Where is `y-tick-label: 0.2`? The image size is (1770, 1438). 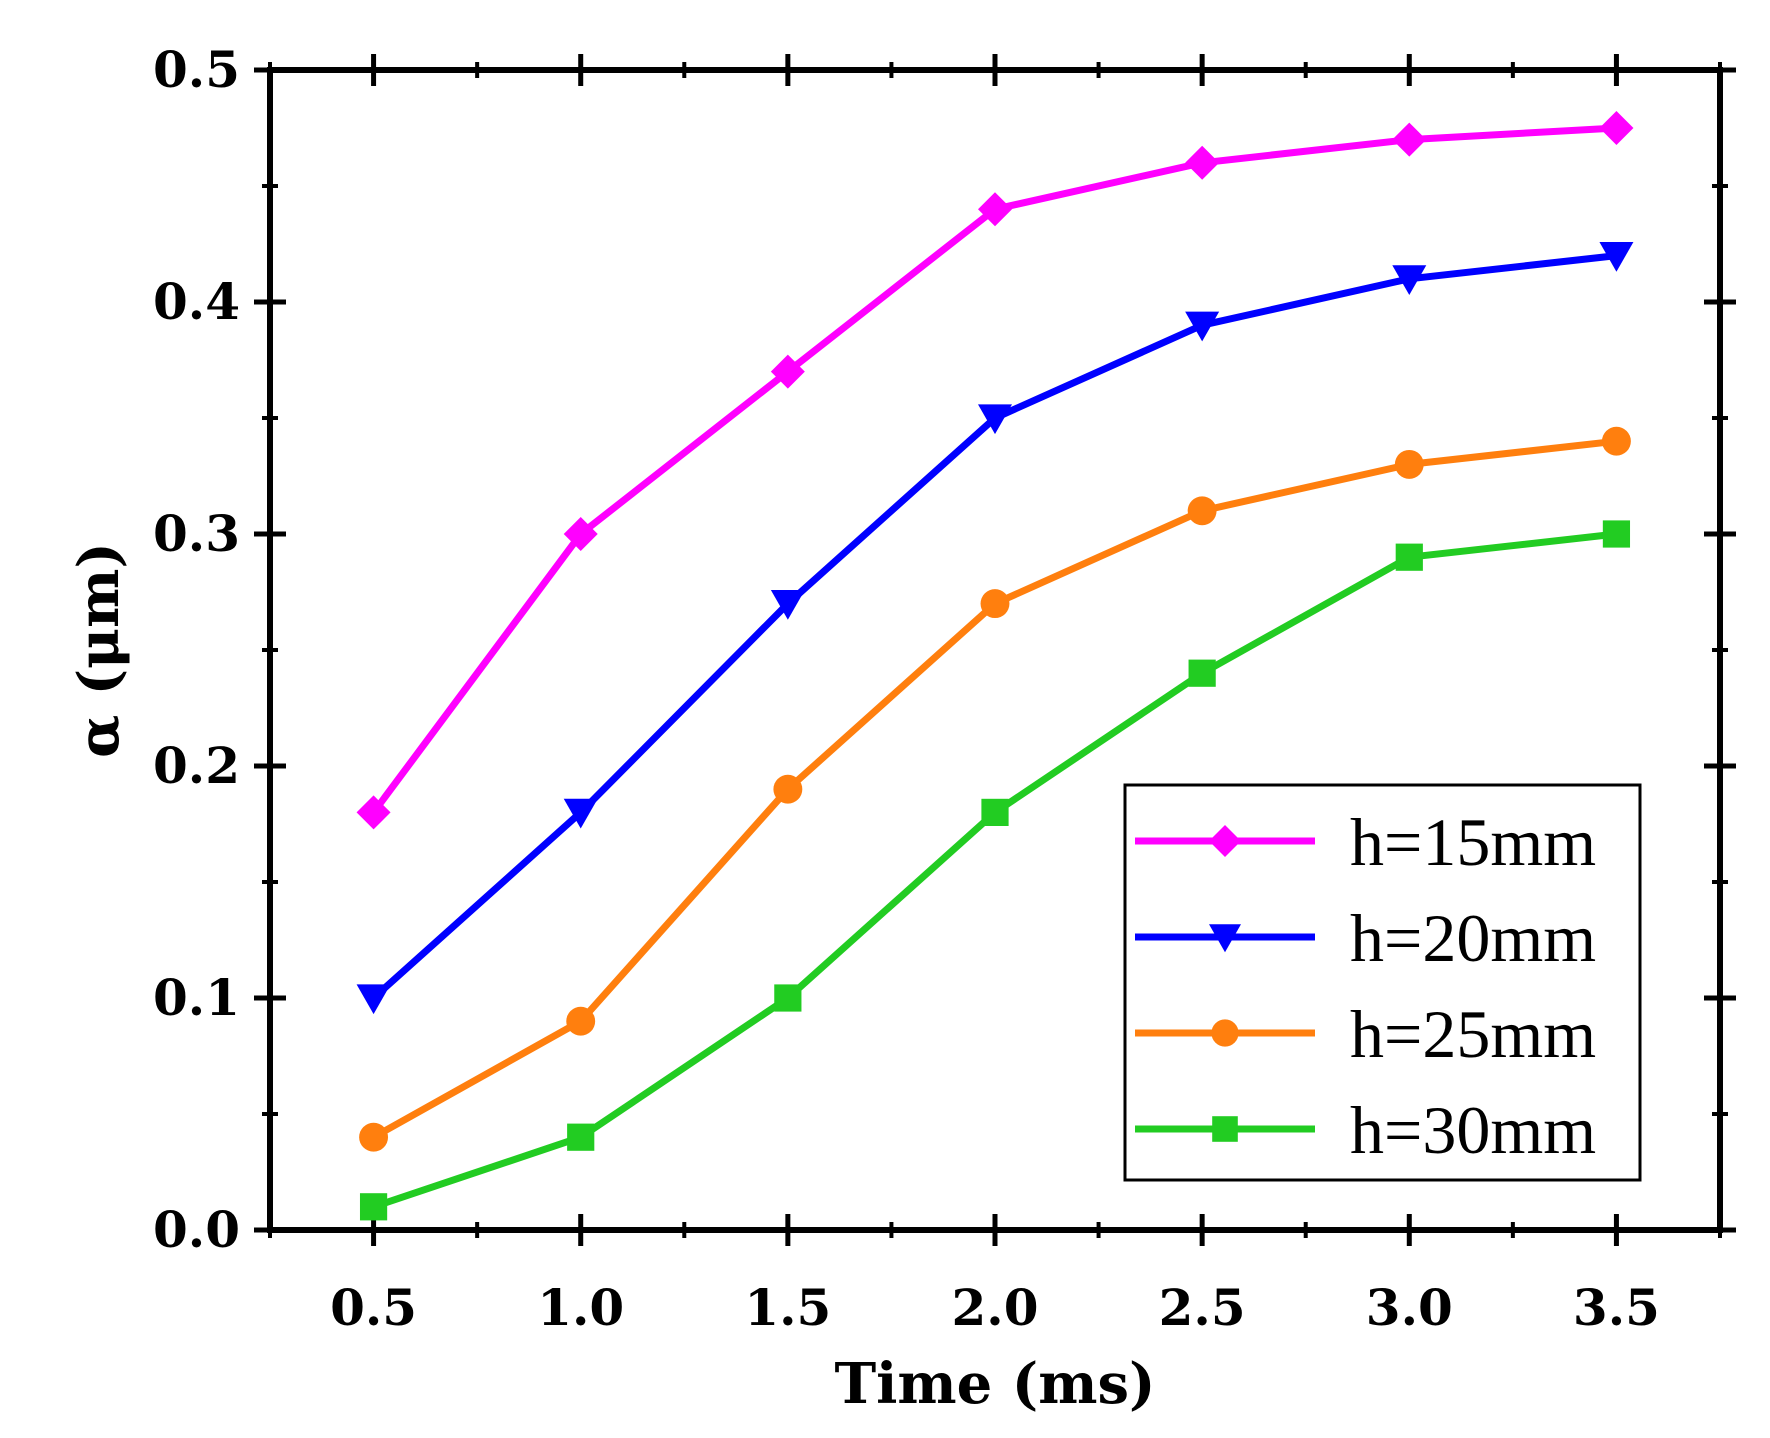 y-tick-label: 0.2 is located at coordinates (196, 765).